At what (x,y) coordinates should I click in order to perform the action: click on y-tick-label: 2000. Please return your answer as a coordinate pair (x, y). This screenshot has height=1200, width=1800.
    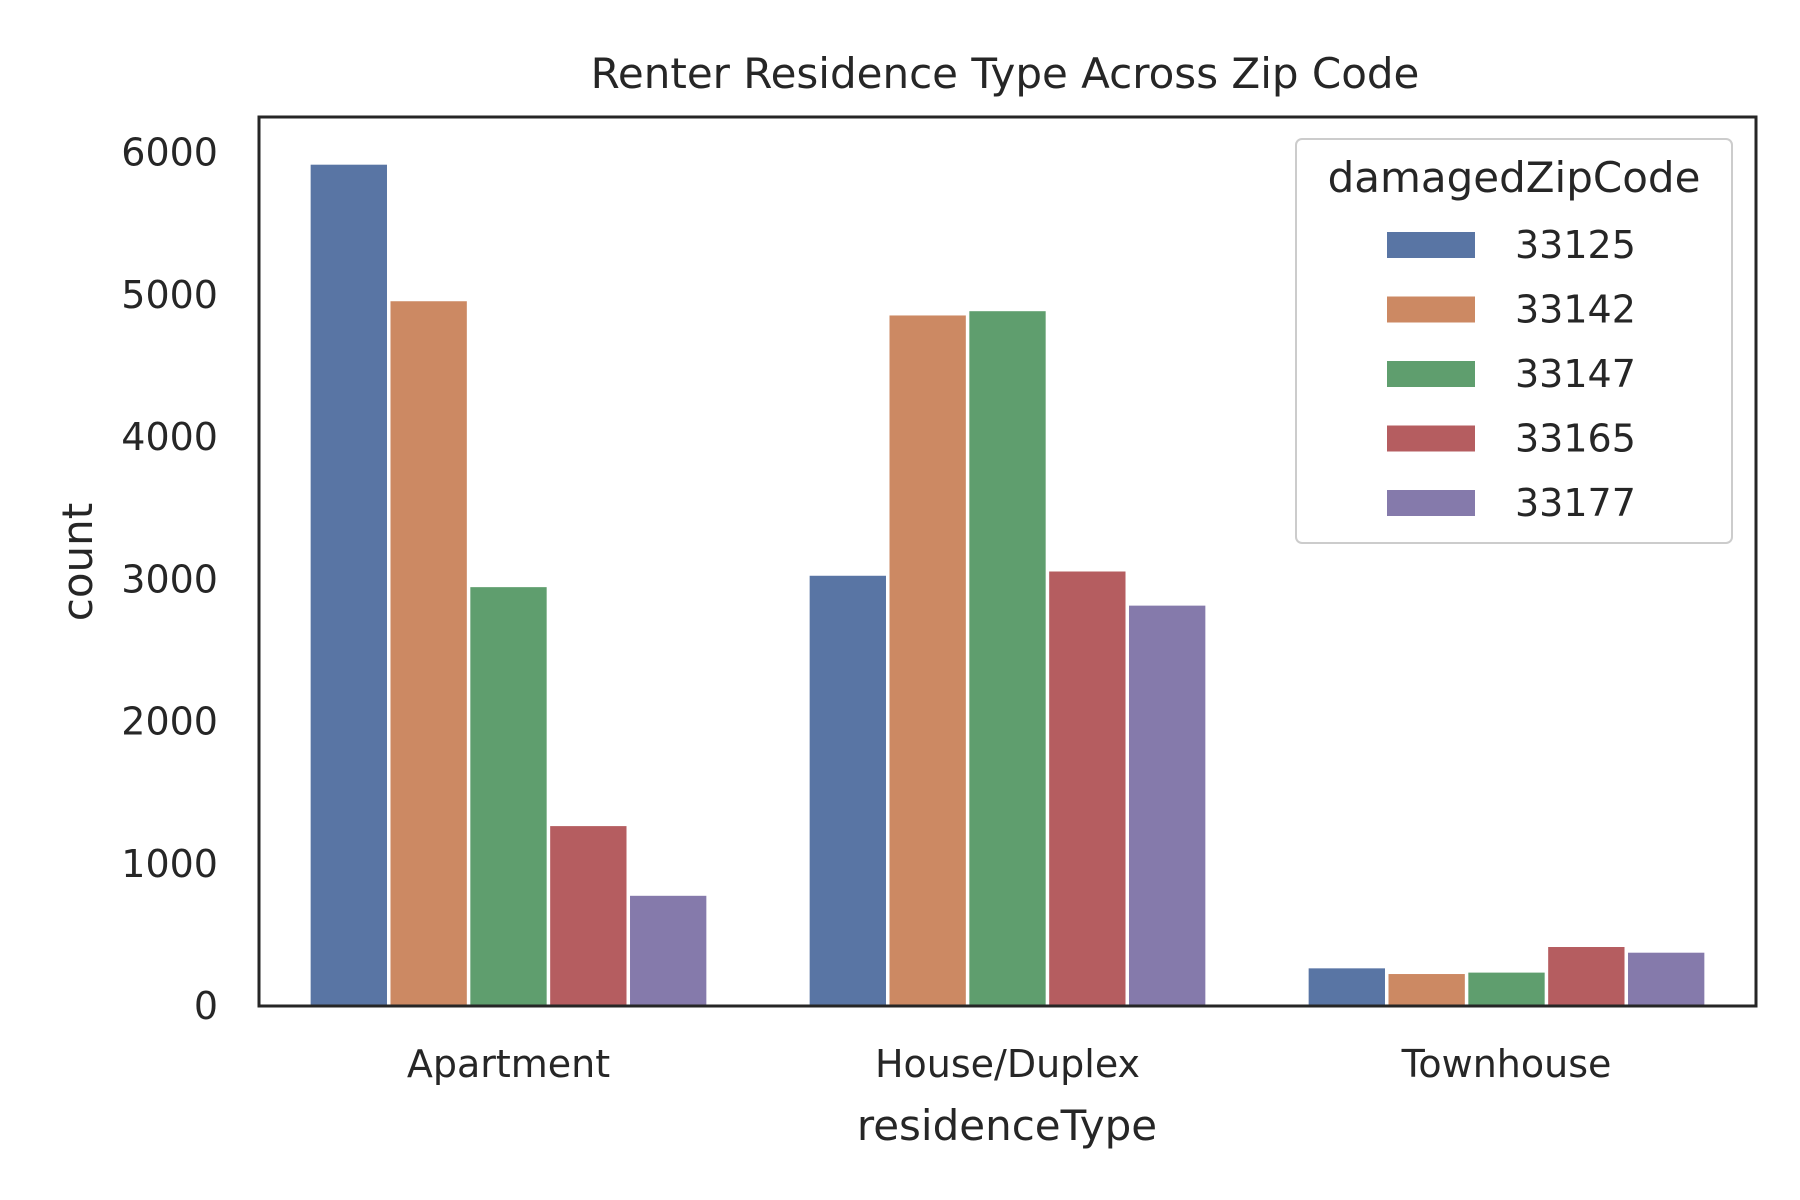
    Looking at the image, I should click on (169, 722).